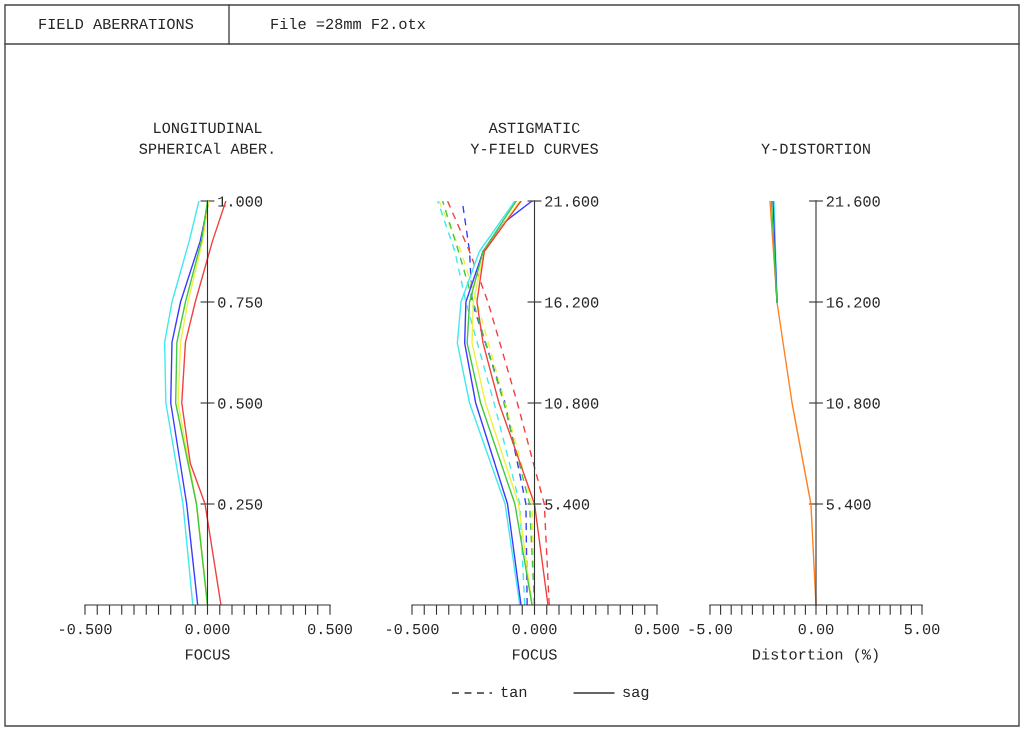  What do you see at coordinates (240, 302) in the screenshot?
I see `y-tick-label: 0.750` at bounding box center [240, 302].